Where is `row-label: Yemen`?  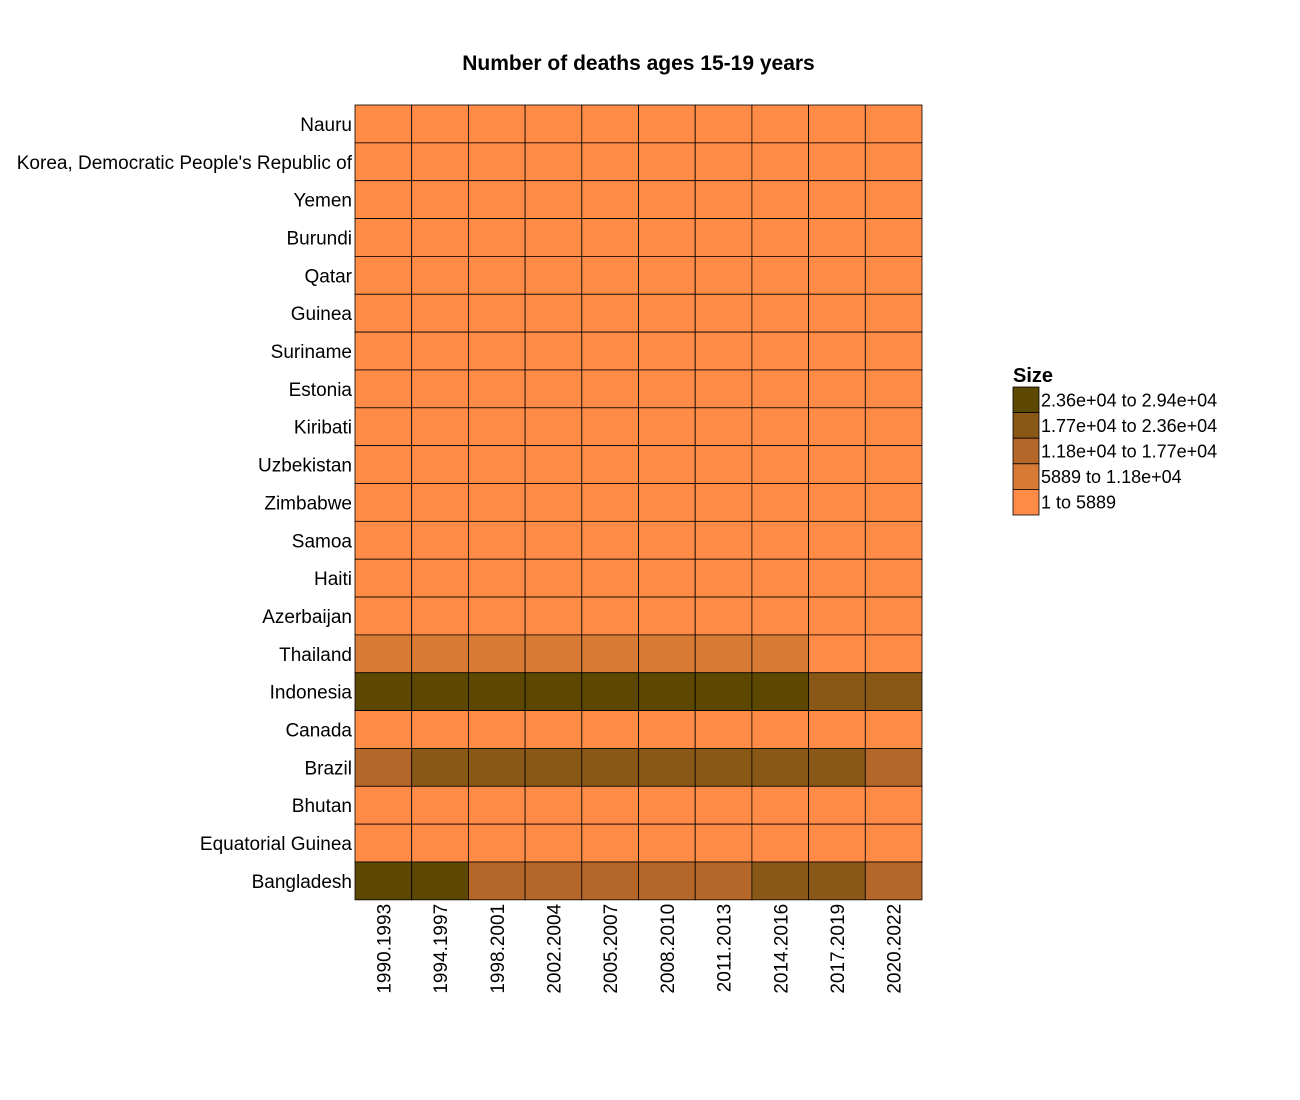 row-label: Yemen is located at coordinates (323, 201).